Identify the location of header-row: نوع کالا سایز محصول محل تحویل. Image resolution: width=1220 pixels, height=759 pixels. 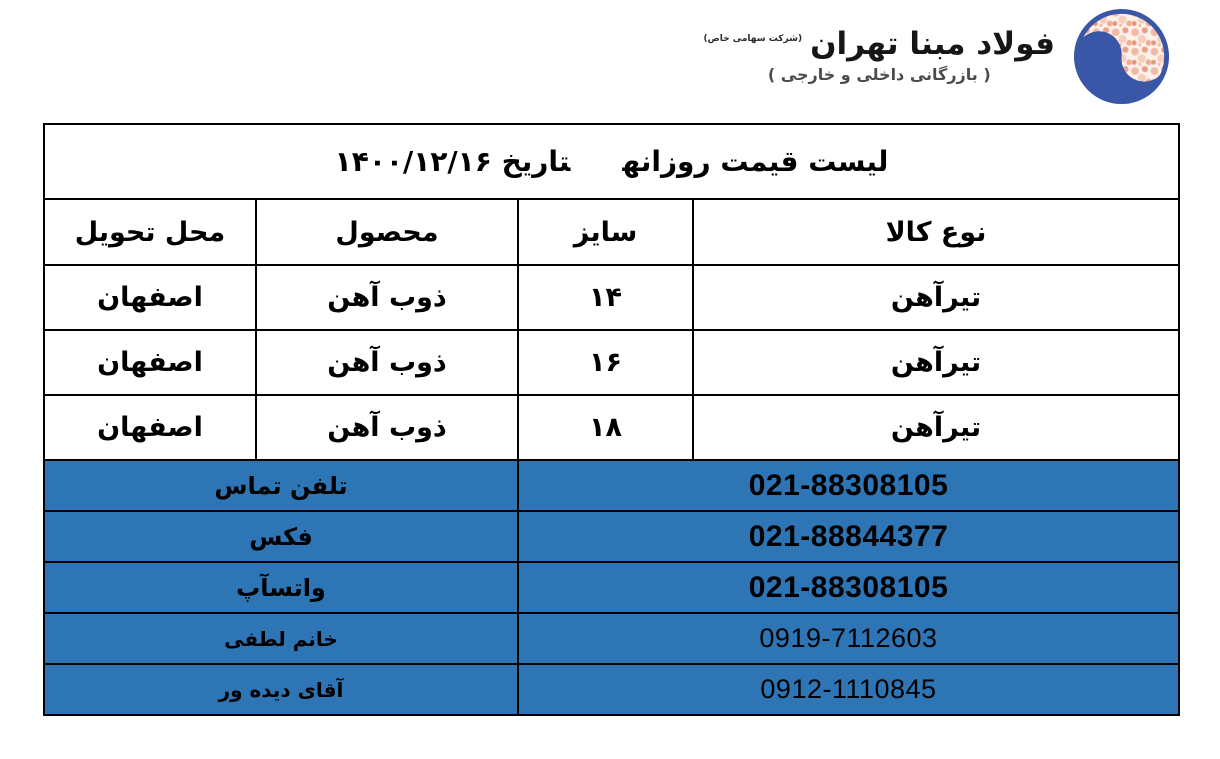
(611, 232).